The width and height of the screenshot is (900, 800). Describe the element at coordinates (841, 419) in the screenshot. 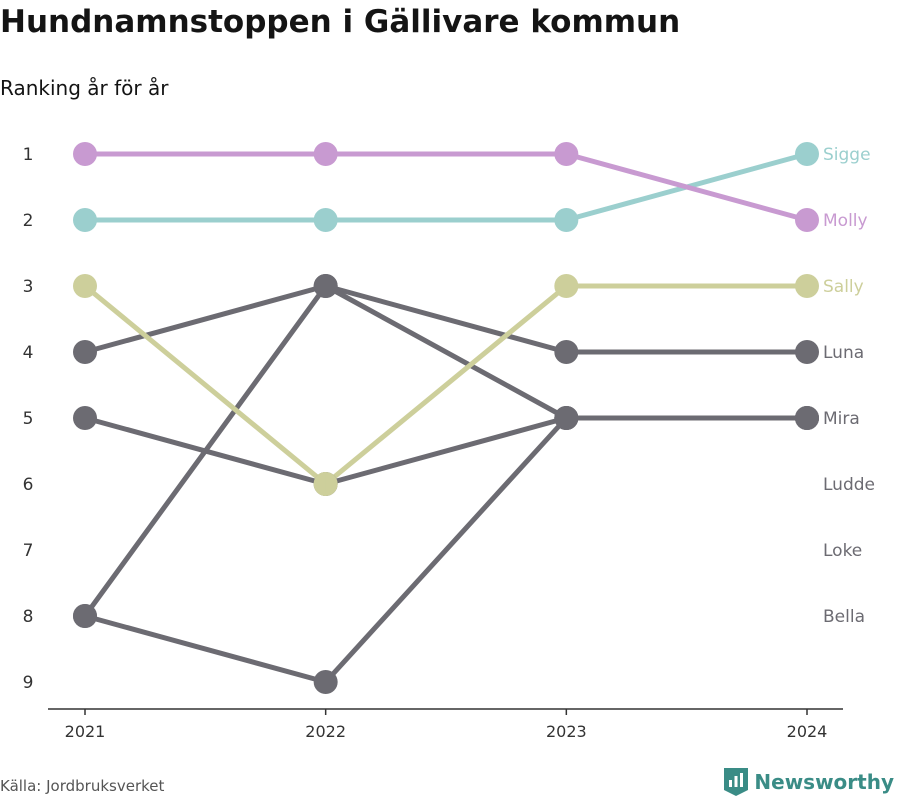

I see `end-label-mira: Mira` at that location.